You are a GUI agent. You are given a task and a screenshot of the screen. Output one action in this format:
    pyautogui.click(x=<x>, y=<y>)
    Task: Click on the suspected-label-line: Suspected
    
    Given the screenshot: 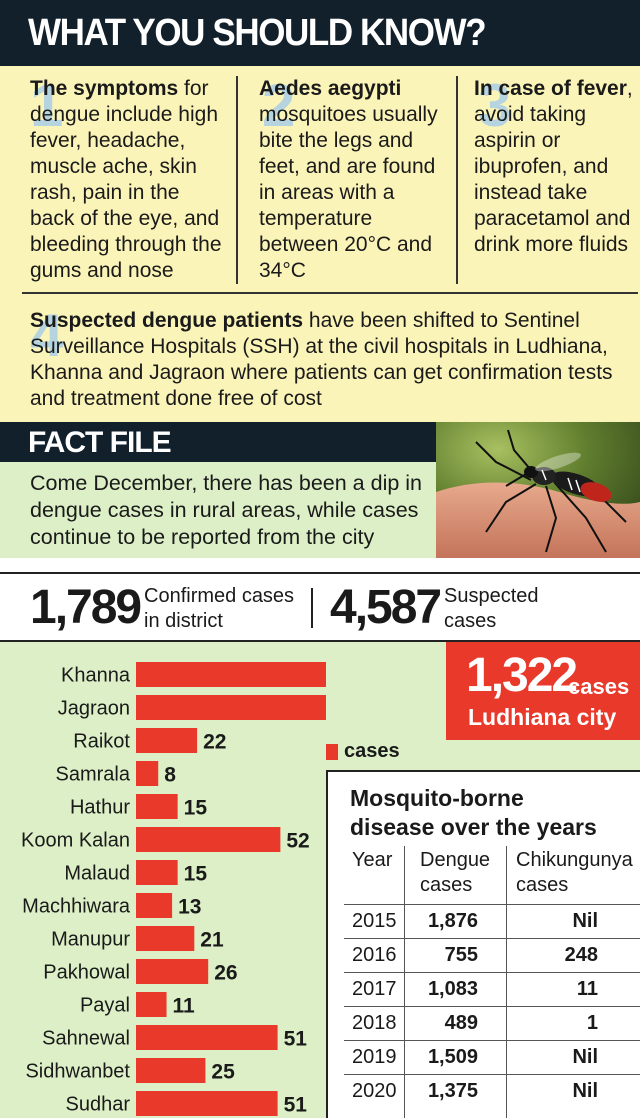 What is the action you would take?
    pyautogui.click(x=491, y=596)
    